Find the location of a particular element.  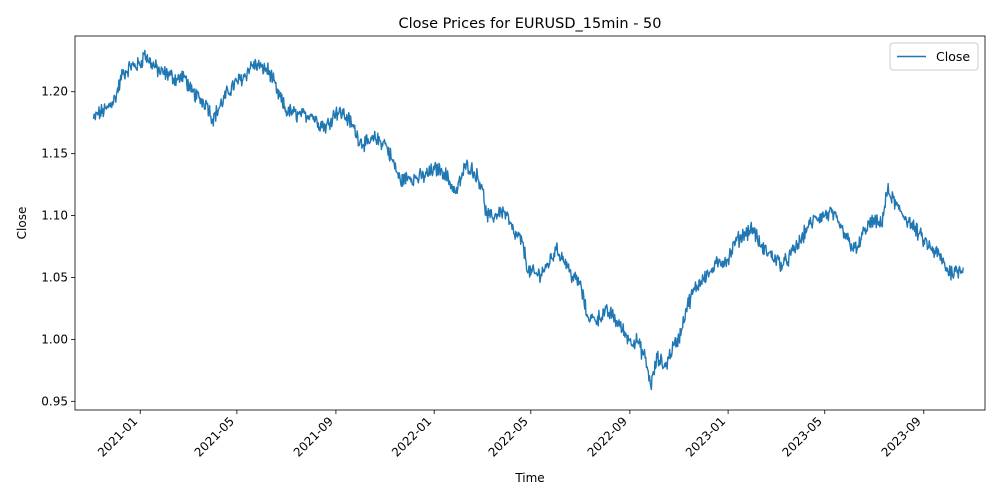

y-axis-title: Close is located at coordinates (22, 223).